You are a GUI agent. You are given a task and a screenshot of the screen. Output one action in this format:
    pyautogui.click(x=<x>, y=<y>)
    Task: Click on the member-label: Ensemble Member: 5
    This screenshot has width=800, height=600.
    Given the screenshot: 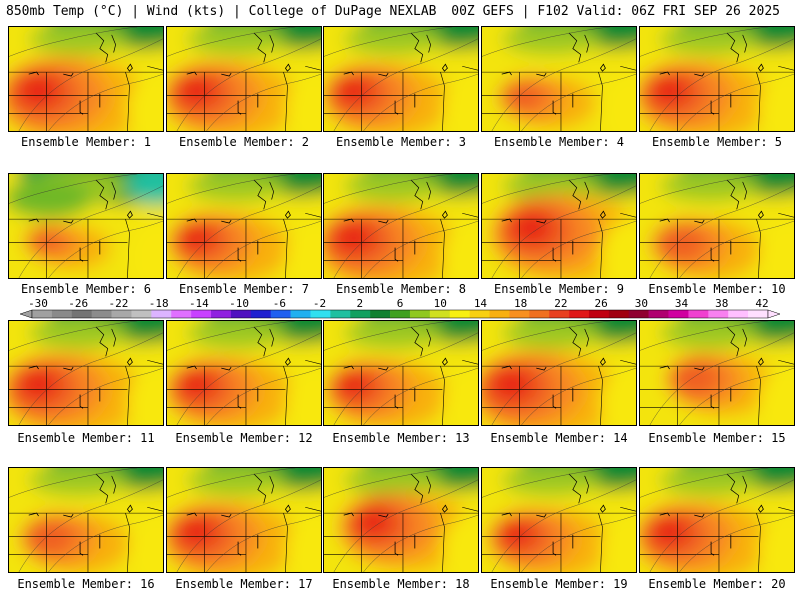 What is the action you would take?
    pyautogui.click(x=717, y=142)
    